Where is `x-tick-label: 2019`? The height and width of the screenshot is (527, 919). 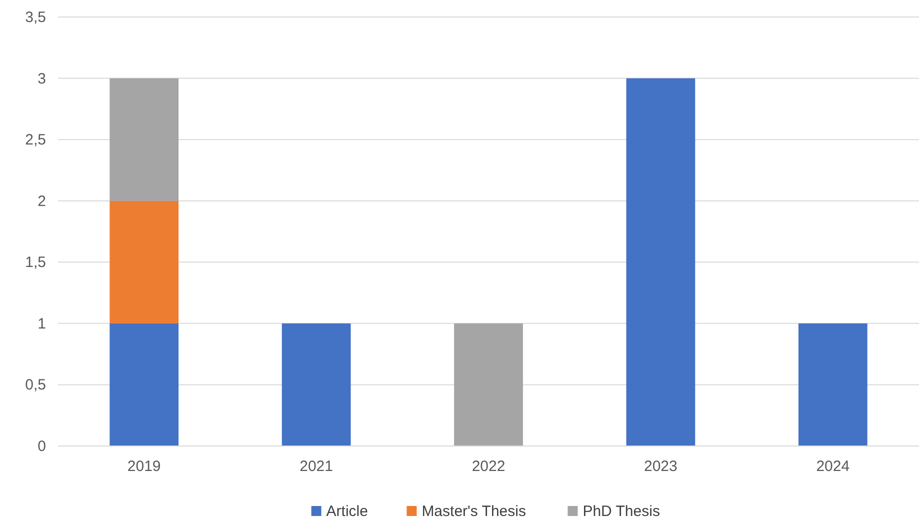 x-tick-label: 2019 is located at coordinates (144, 466).